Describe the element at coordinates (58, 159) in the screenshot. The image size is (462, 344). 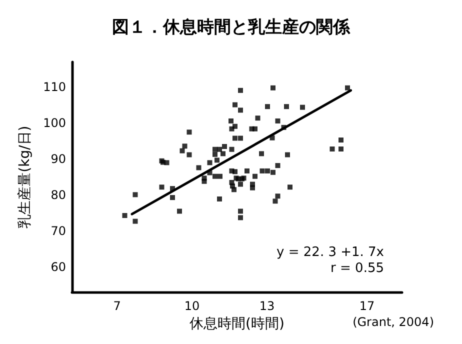
I see `y-tick-label: 90` at that location.